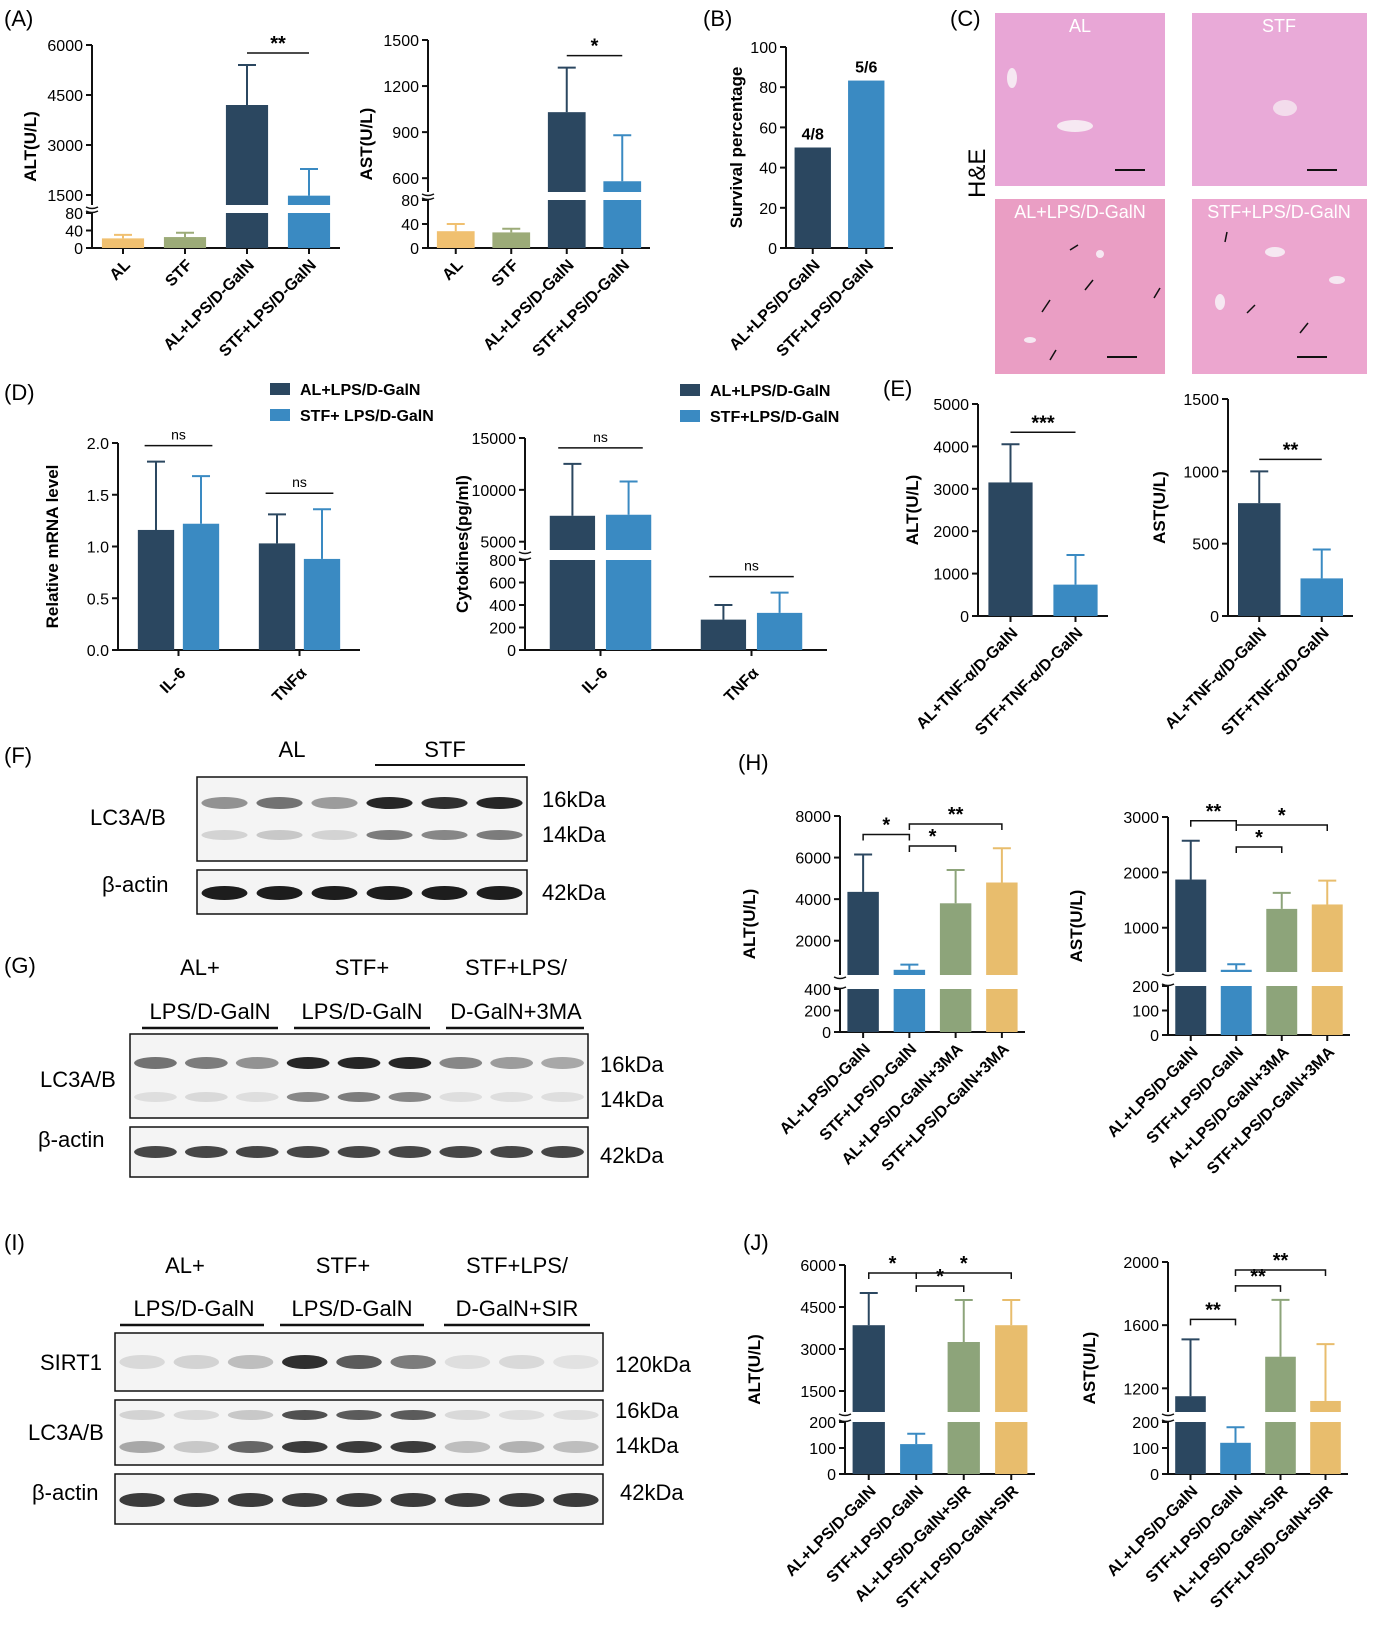 This screenshot has height=1649, width=1400. What do you see at coordinates (1259, 838) in the screenshot?
I see `sig-label: *` at bounding box center [1259, 838].